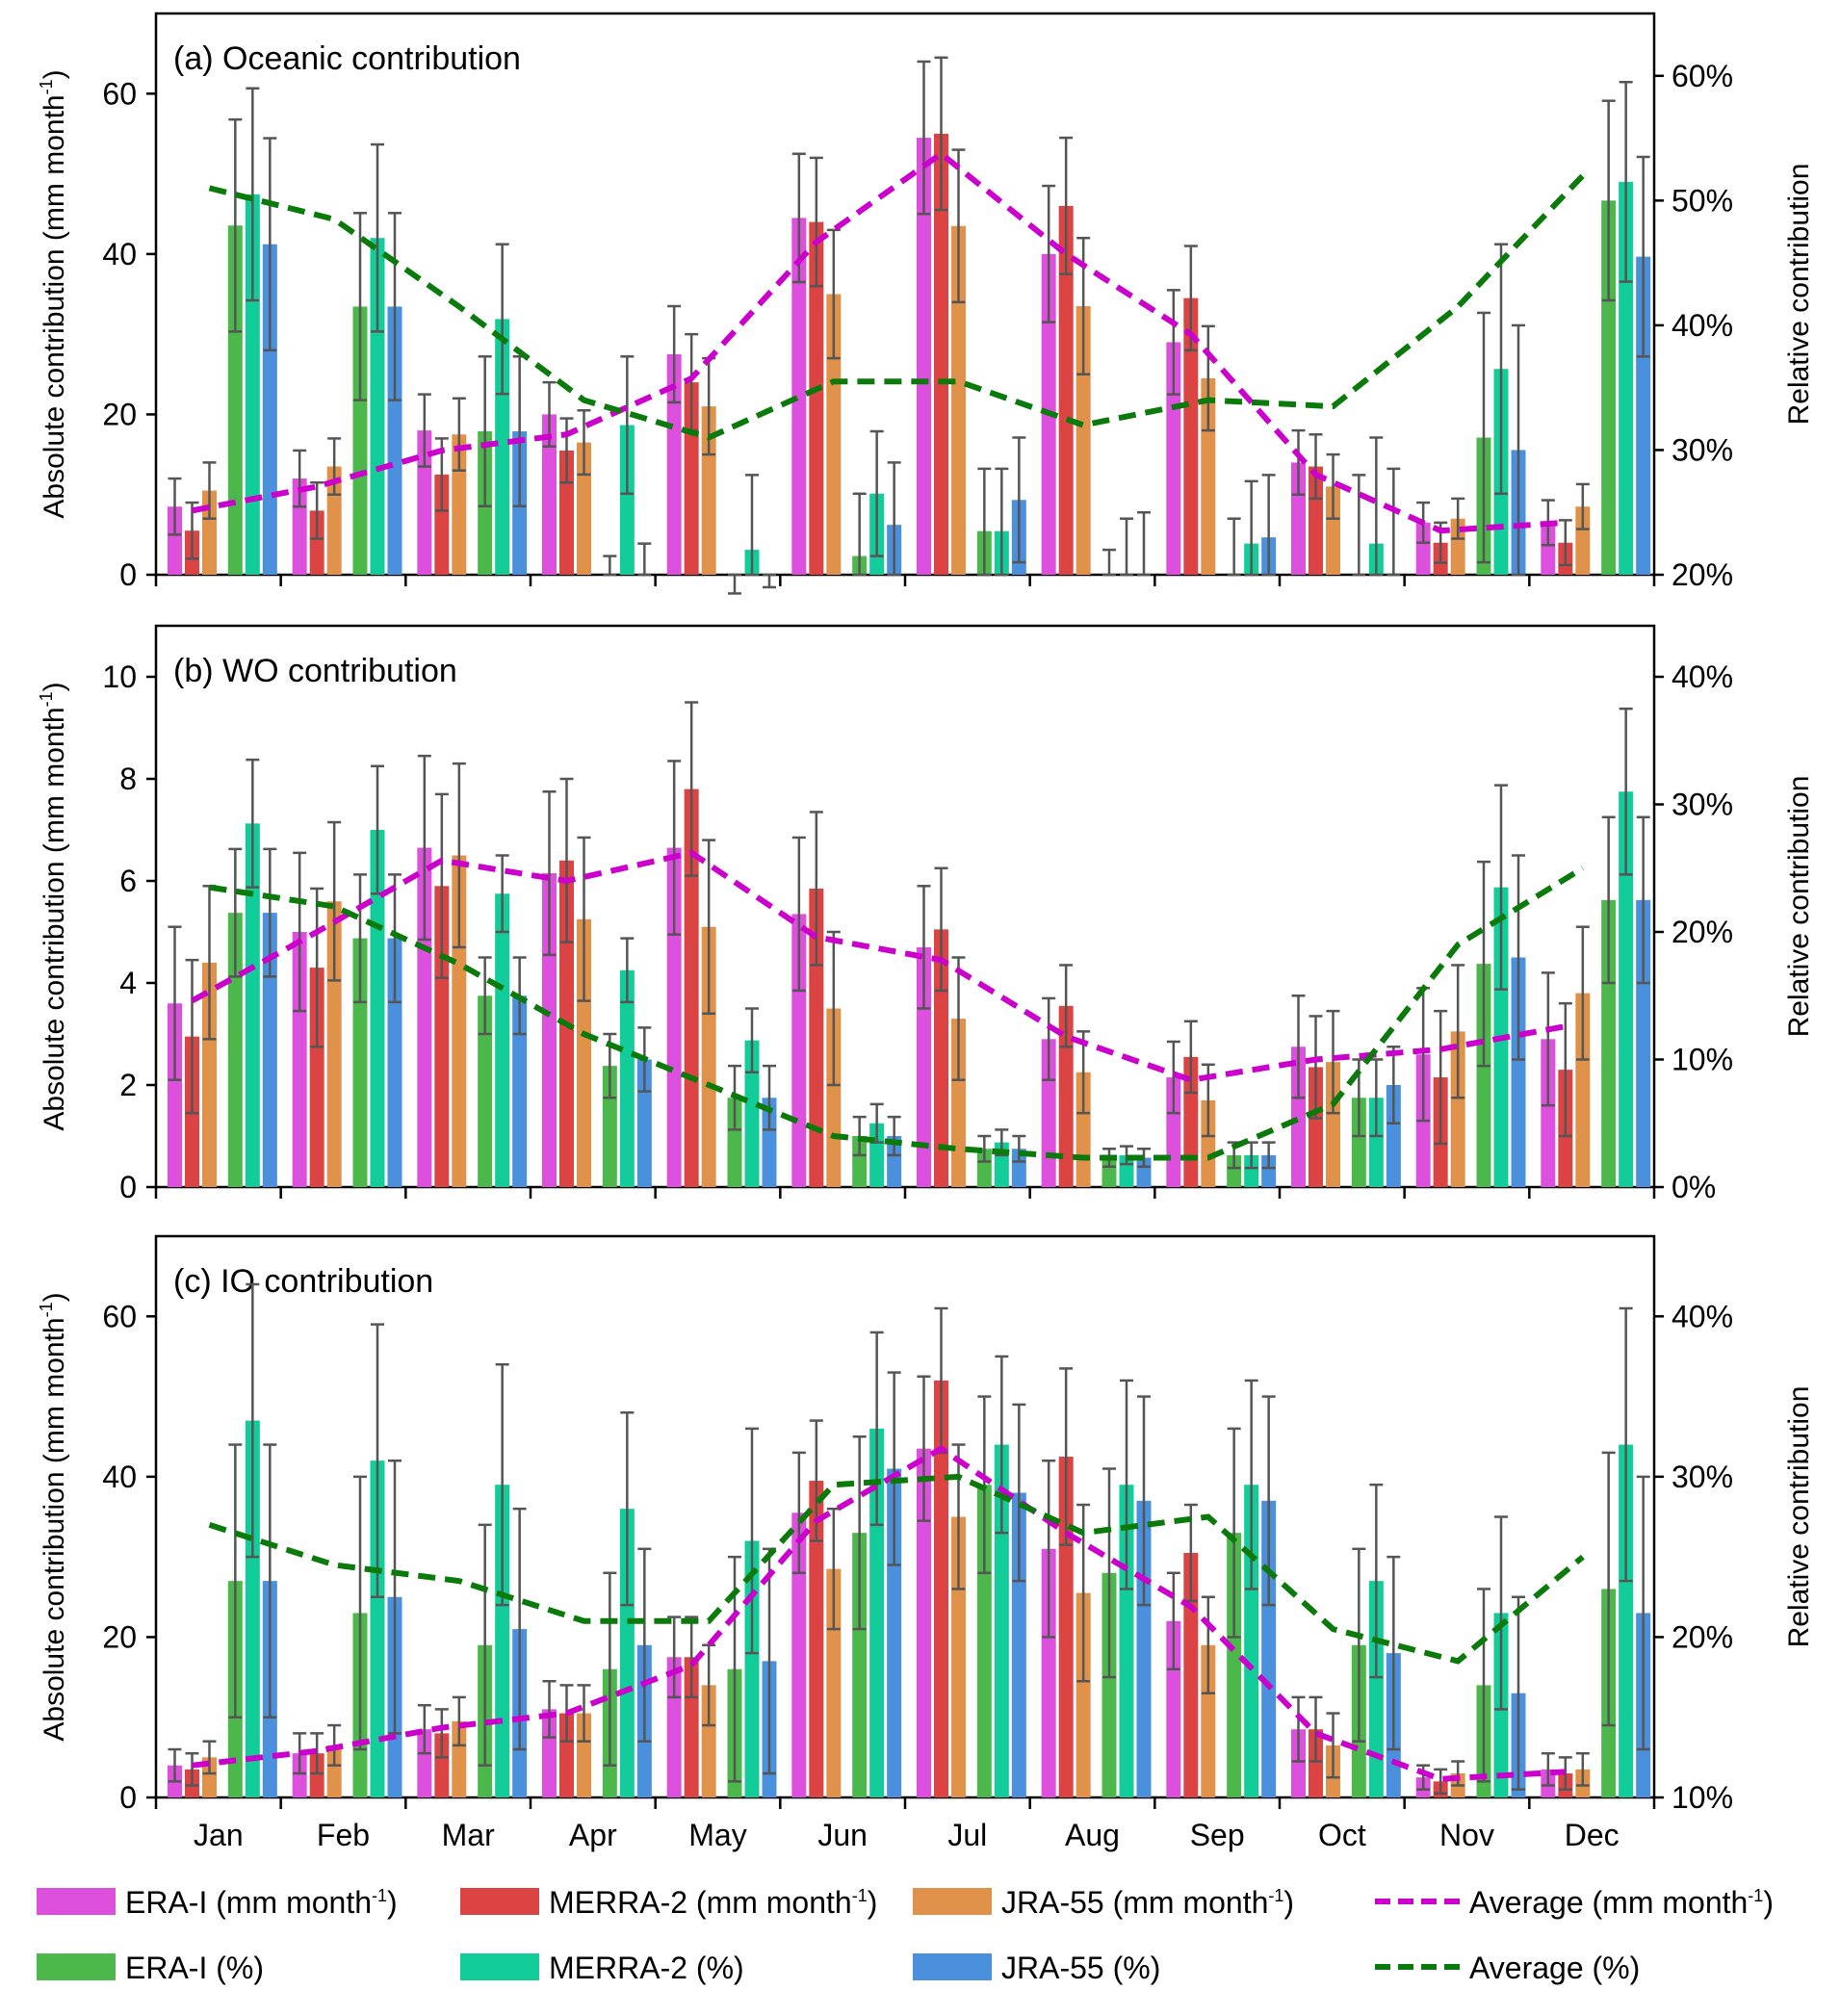  What do you see at coordinates (1799, 1517) in the screenshot?
I see `y-right-axis-label: Relative contribution` at bounding box center [1799, 1517].